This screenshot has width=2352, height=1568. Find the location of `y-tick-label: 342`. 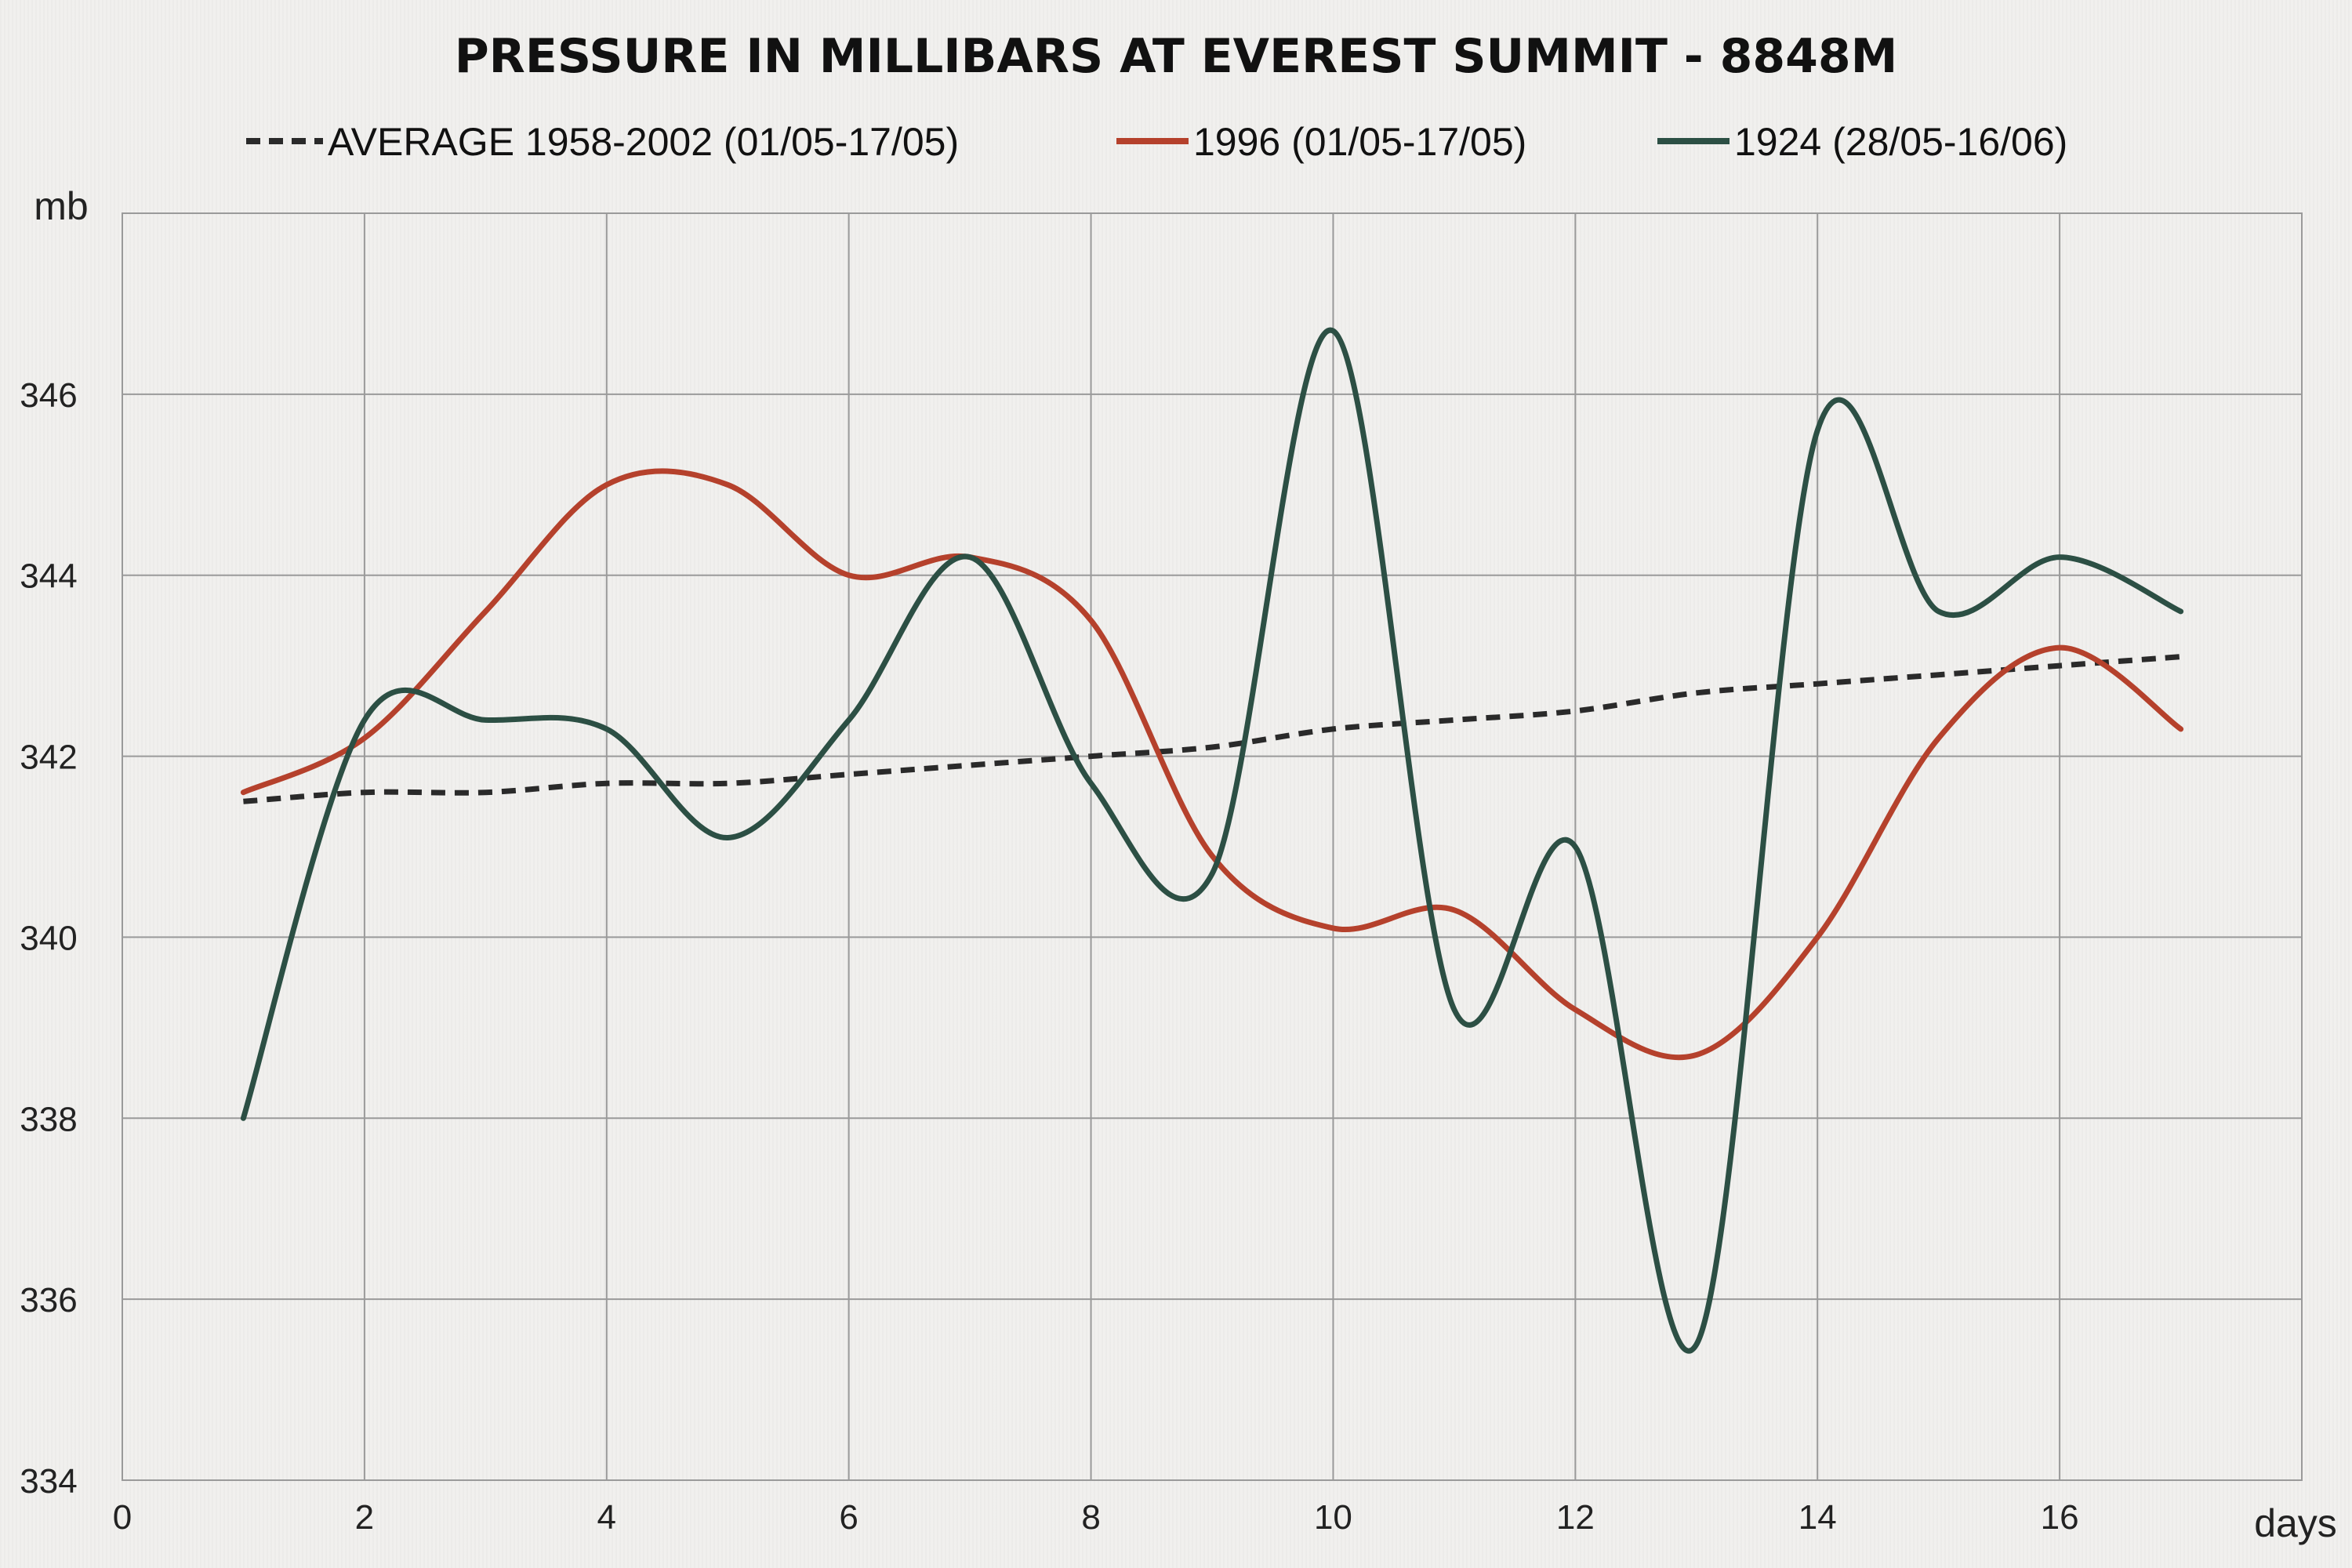

y-tick-label: 342 is located at coordinates (48, 758).